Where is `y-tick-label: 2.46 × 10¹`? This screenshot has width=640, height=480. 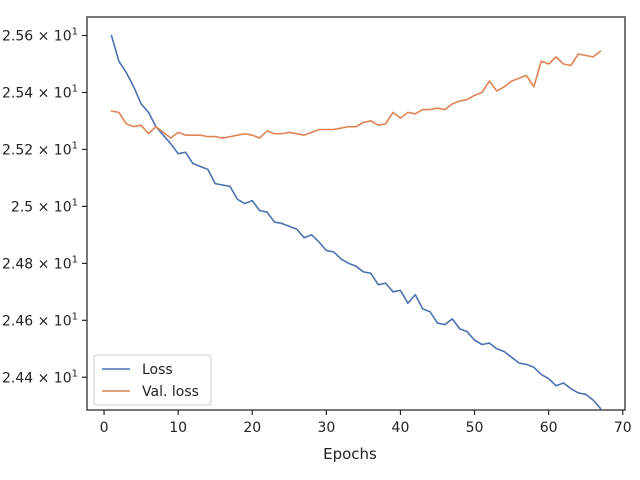 y-tick-label: 2.46 × 10¹ is located at coordinates (40, 320).